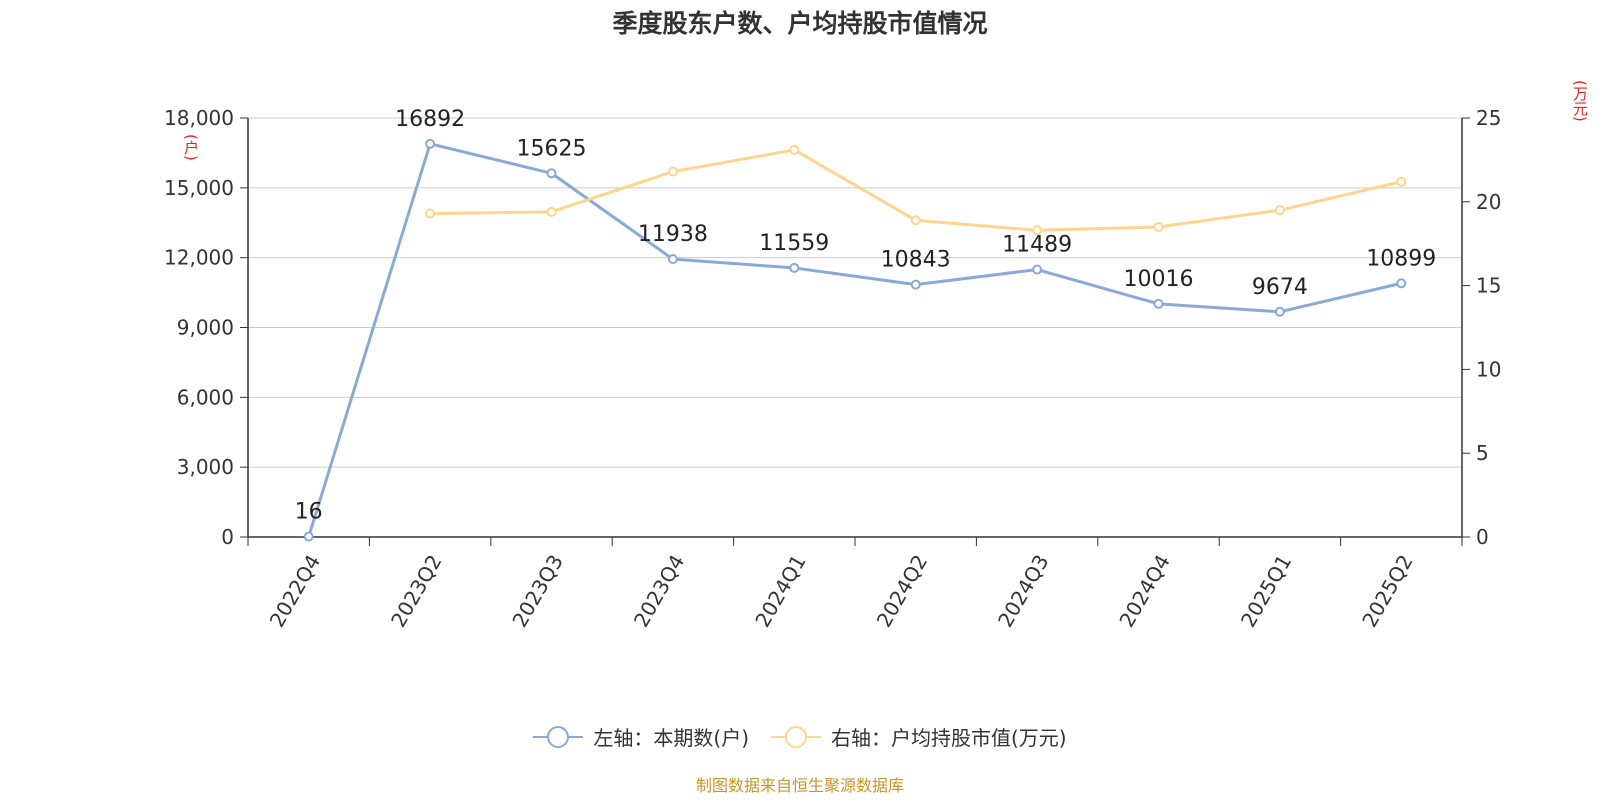 The width and height of the screenshot is (1600, 800). I want to click on left-axis-tick-label: 0, so click(227, 537).